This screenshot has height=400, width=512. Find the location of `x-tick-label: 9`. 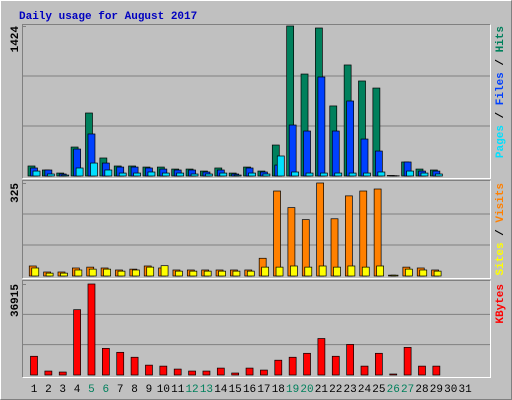

x-tick-label: 9 is located at coordinates (149, 390).